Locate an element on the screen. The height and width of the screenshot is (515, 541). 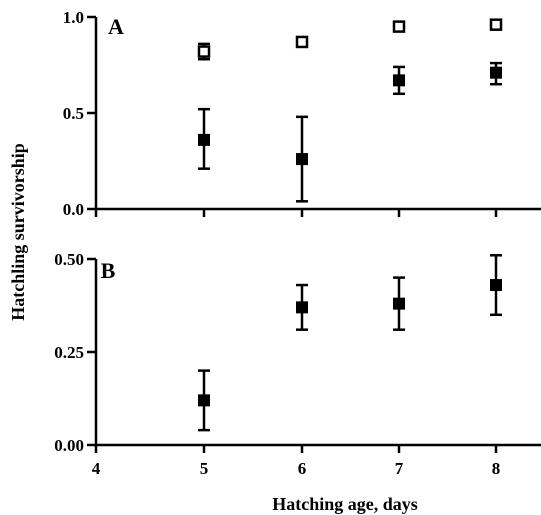
x-tick-label: 5 is located at coordinates (204, 468).